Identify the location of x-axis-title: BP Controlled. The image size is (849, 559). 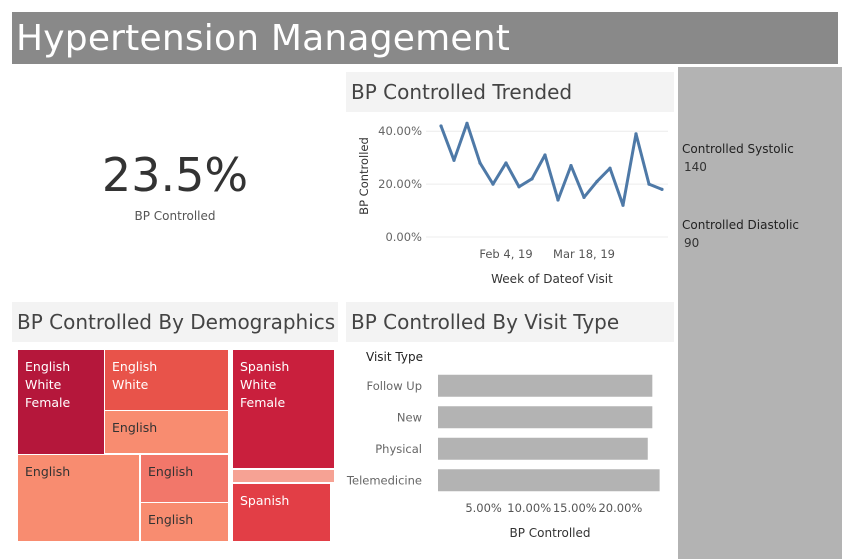
(550, 533).